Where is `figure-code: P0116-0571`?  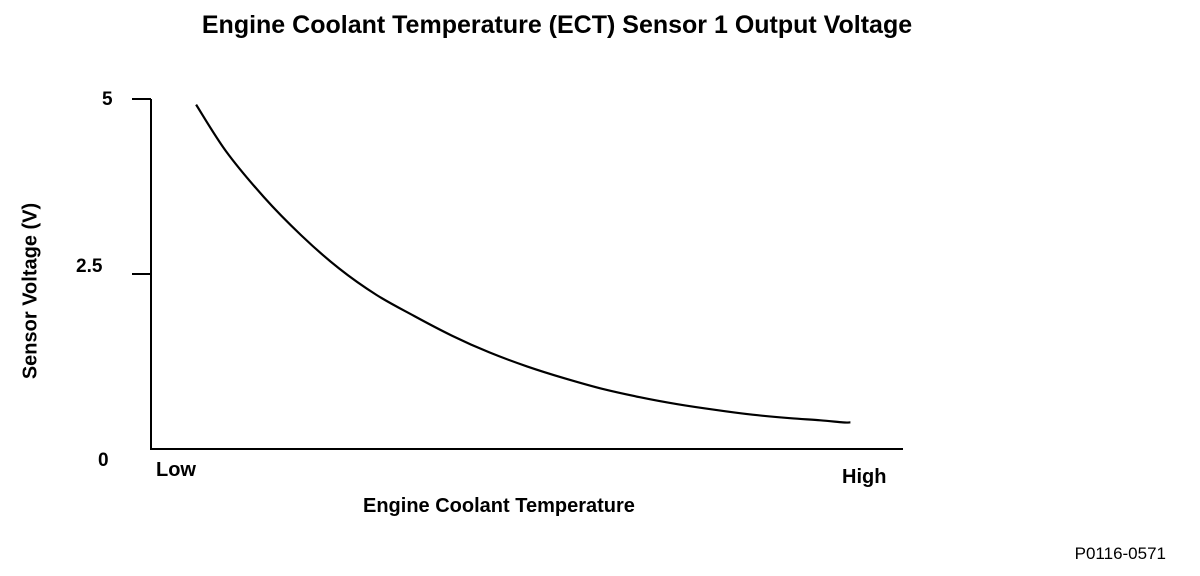
figure-code: P0116-0571 is located at coordinates (1120, 553).